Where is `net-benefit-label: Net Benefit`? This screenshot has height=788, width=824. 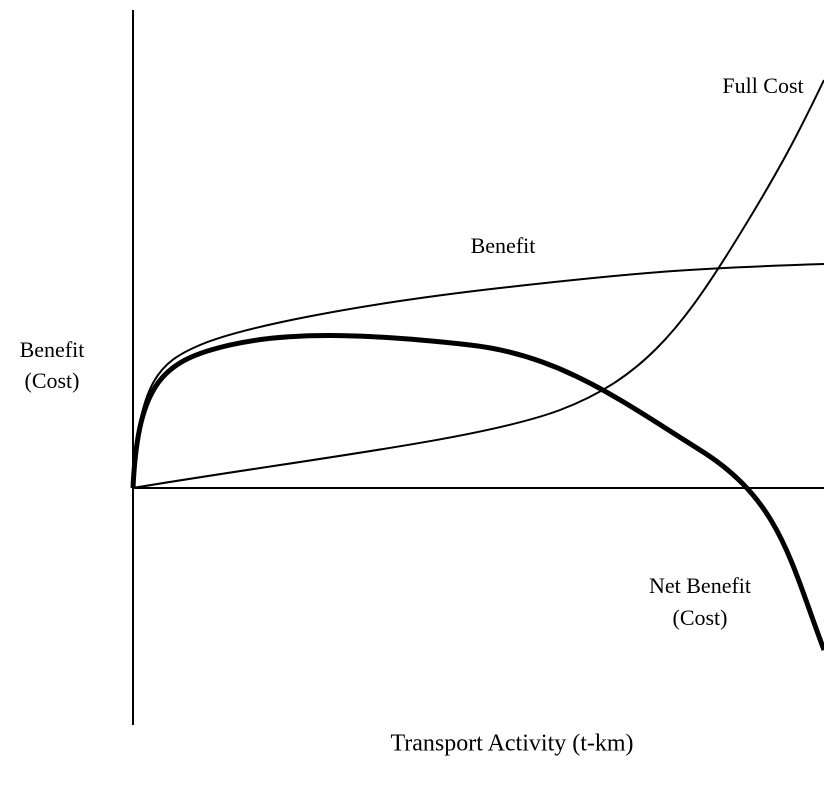
net-benefit-label: Net Benefit is located at coordinates (700, 585).